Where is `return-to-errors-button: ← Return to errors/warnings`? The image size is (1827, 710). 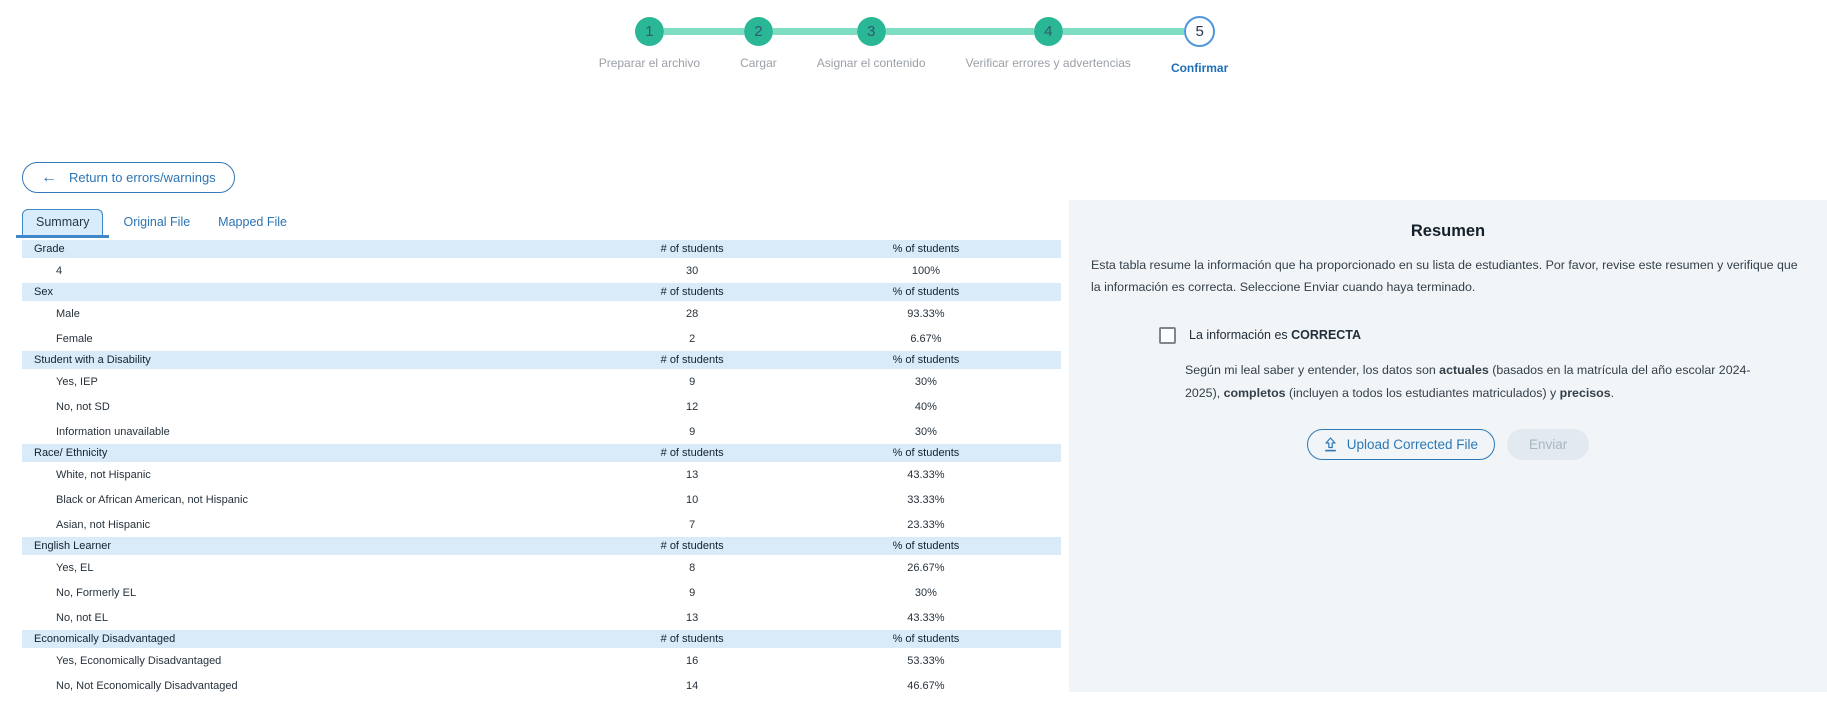 return-to-errors-button: ← Return to errors/warnings is located at coordinates (128, 177).